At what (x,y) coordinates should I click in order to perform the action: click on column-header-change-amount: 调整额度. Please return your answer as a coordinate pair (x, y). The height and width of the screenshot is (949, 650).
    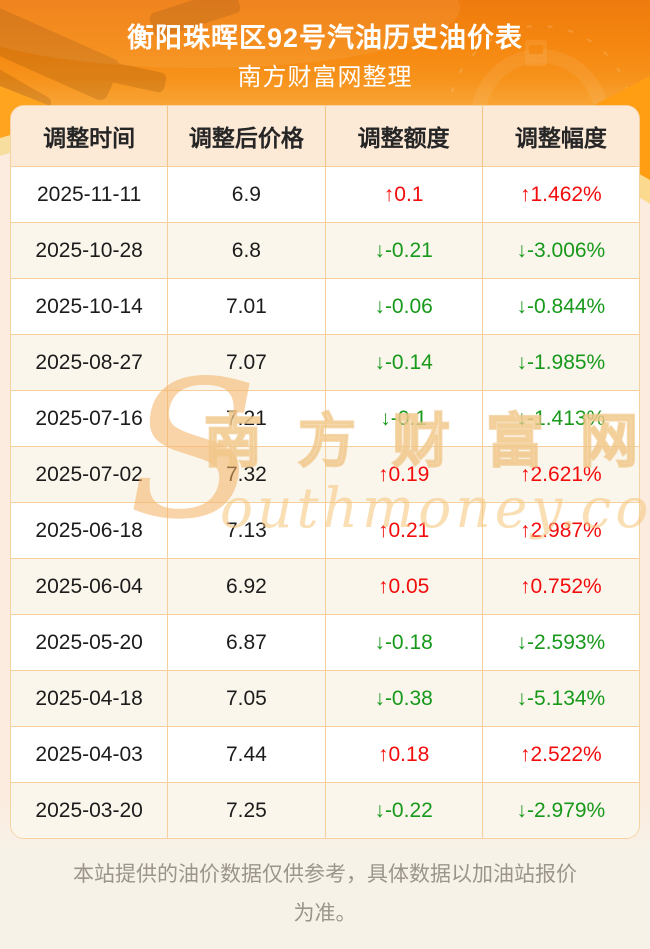
    Looking at the image, I should click on (404, 136).